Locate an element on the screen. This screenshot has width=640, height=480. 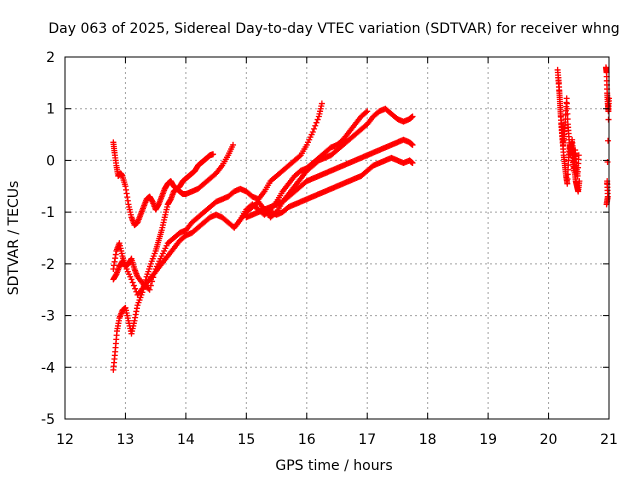
x-tick-label: 20 is located at coordinates (549, 440).